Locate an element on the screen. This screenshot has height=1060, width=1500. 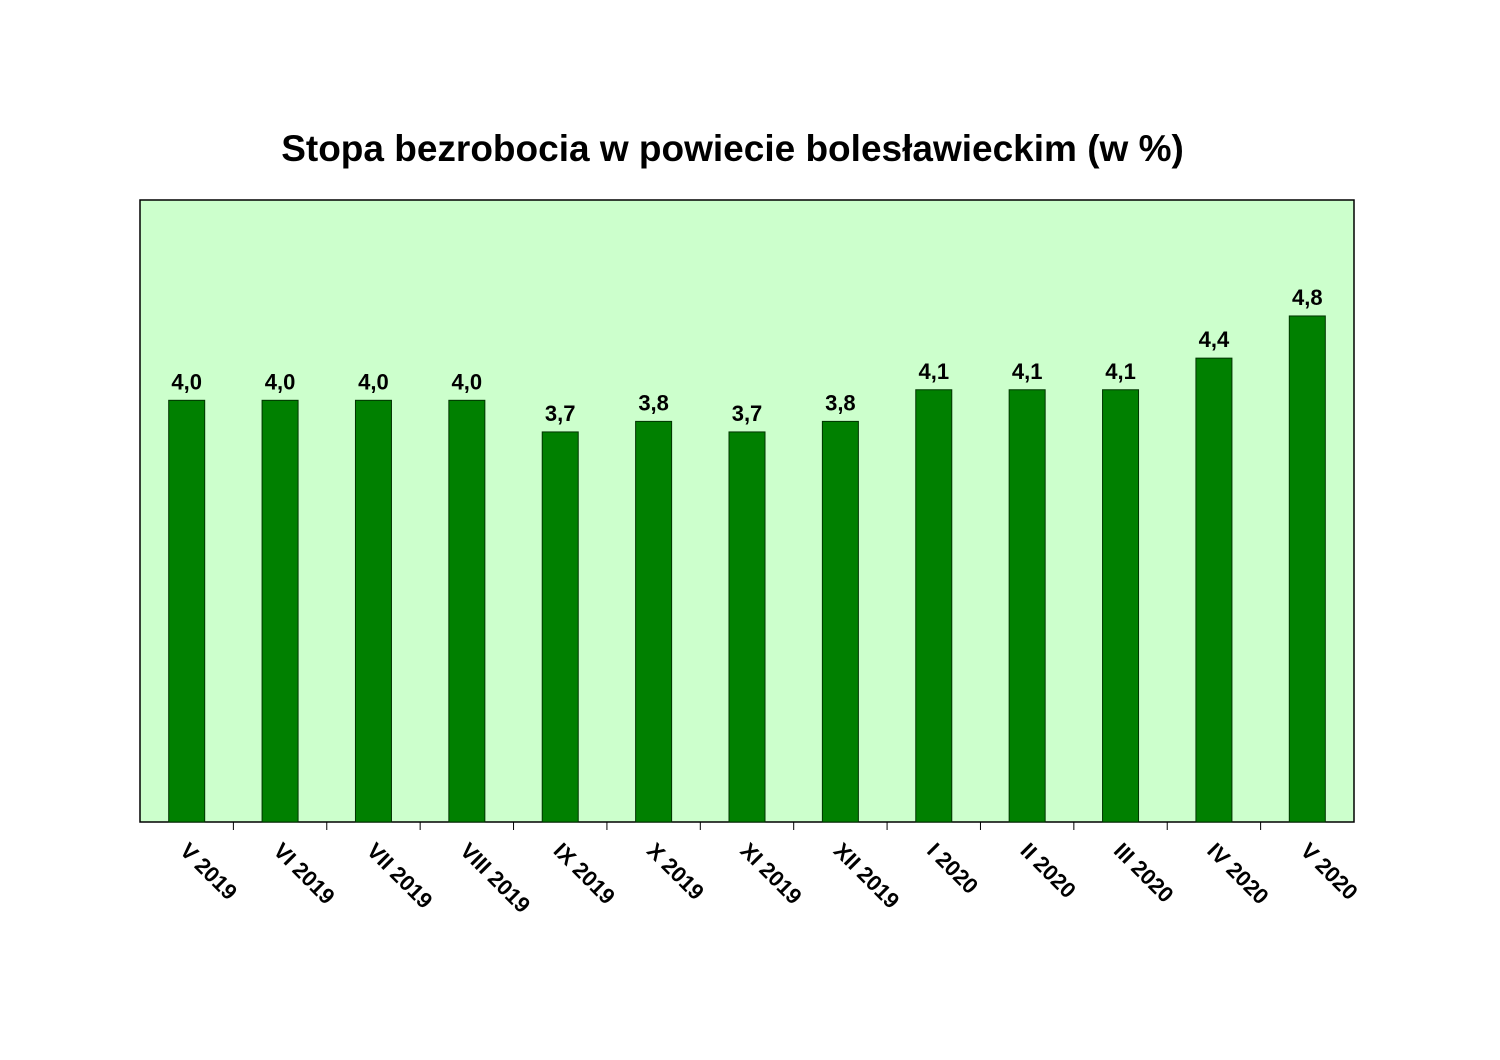
x-tick-label-3: VIII 2019 is located at coordinates (495, 878).